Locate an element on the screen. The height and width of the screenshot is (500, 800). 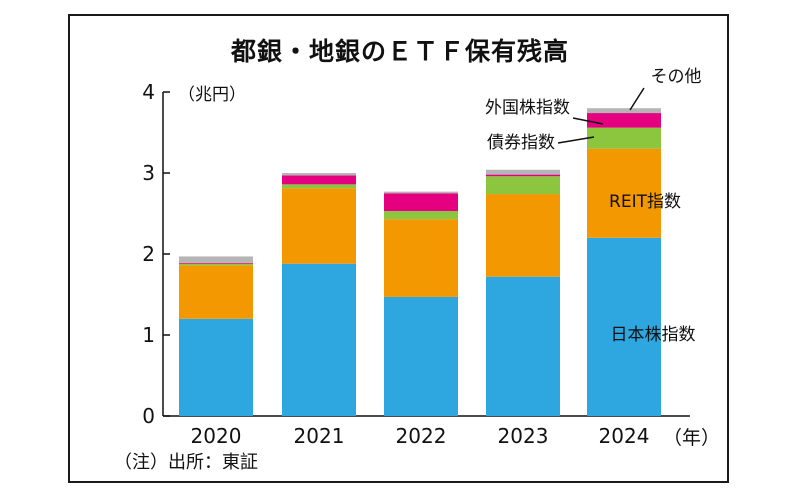
series-label: REIT指数 is located at coordinates (645, 202).